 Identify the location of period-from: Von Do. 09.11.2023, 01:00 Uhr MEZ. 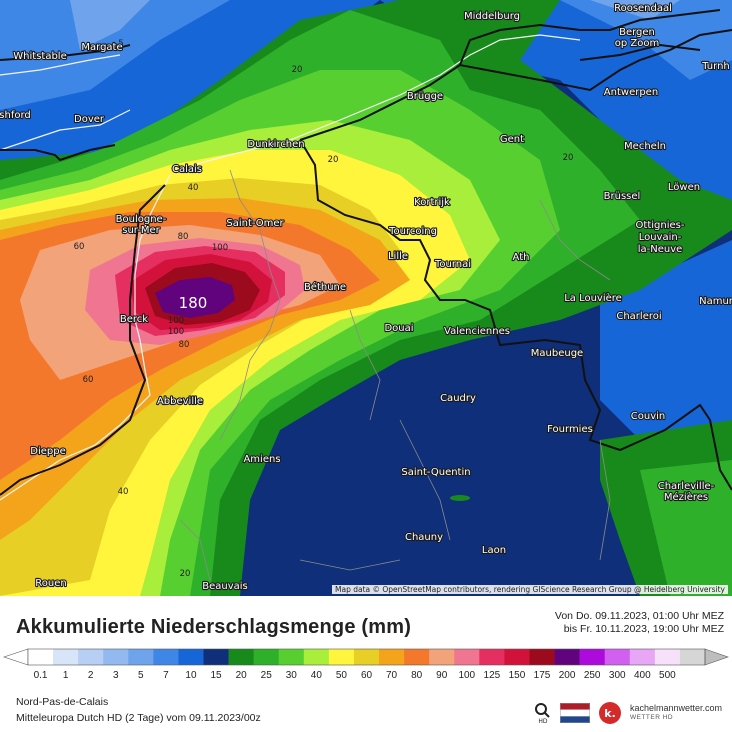
(639, 616).